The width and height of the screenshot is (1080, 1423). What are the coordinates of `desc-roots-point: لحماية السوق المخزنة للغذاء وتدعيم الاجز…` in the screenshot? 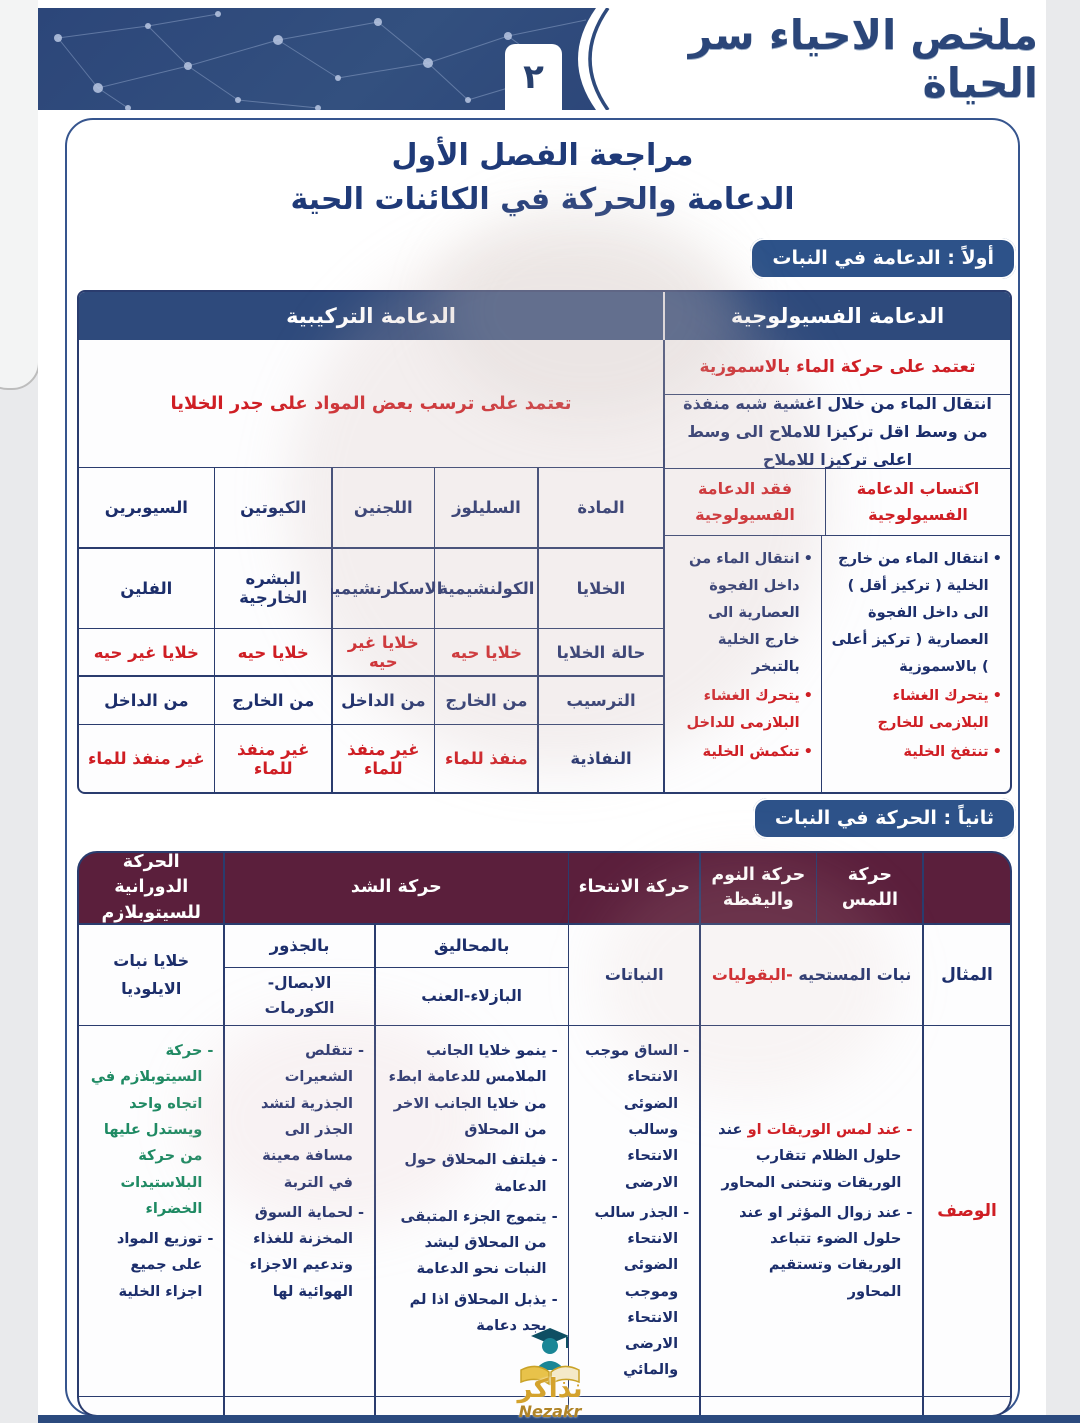 It's located at (301, 1251).